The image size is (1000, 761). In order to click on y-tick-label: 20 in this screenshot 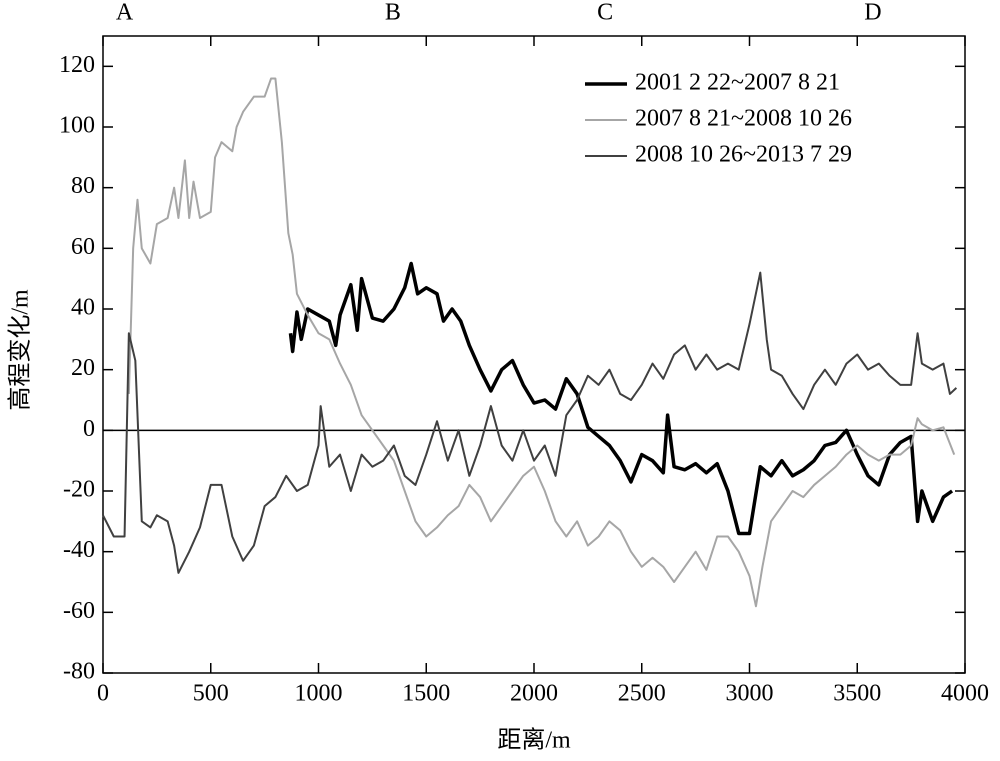, I will do `click(83, 368)`.